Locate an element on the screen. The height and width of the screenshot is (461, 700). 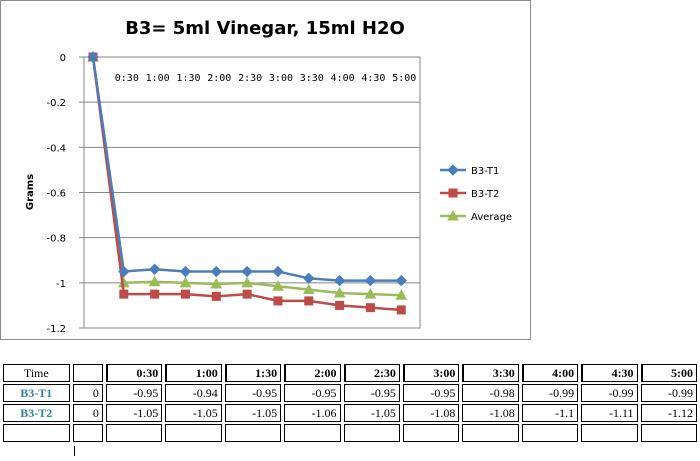
value-cell: -0.94 is located at coordinates (193, 393).